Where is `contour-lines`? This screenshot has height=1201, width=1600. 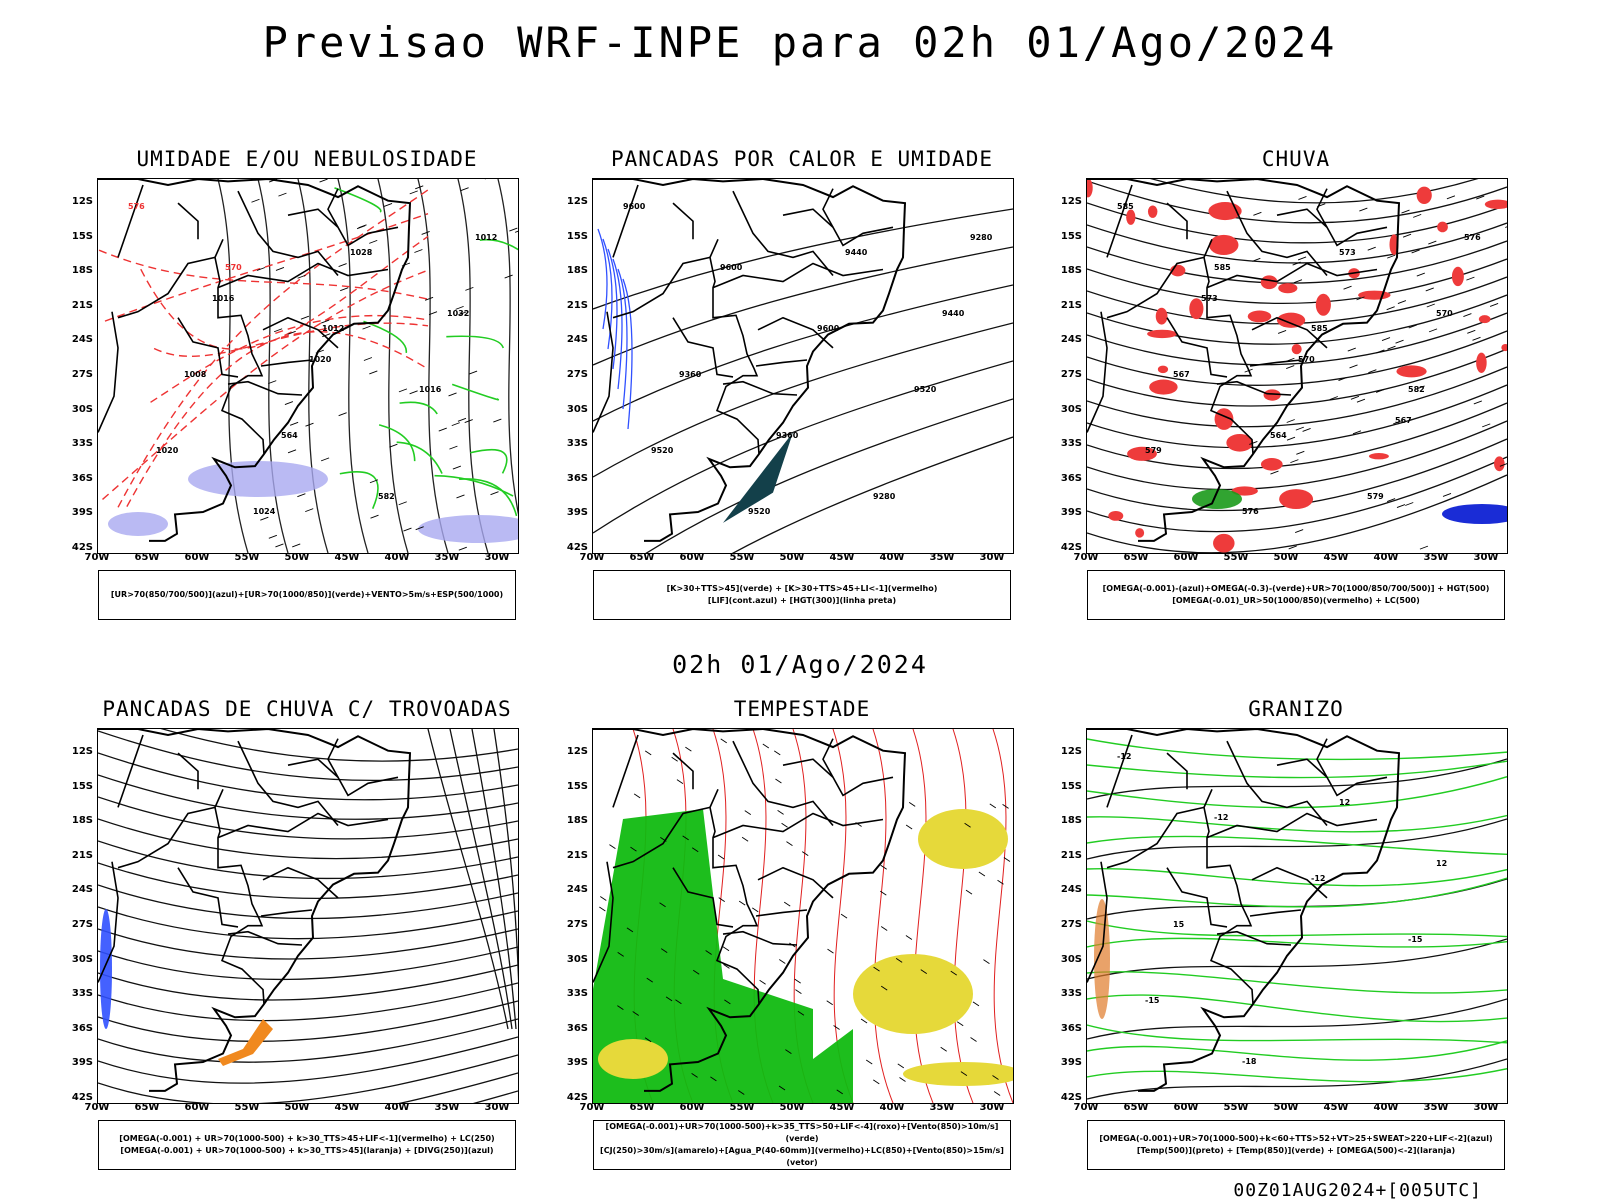
contour-lines is located at coordinates (803, 381).